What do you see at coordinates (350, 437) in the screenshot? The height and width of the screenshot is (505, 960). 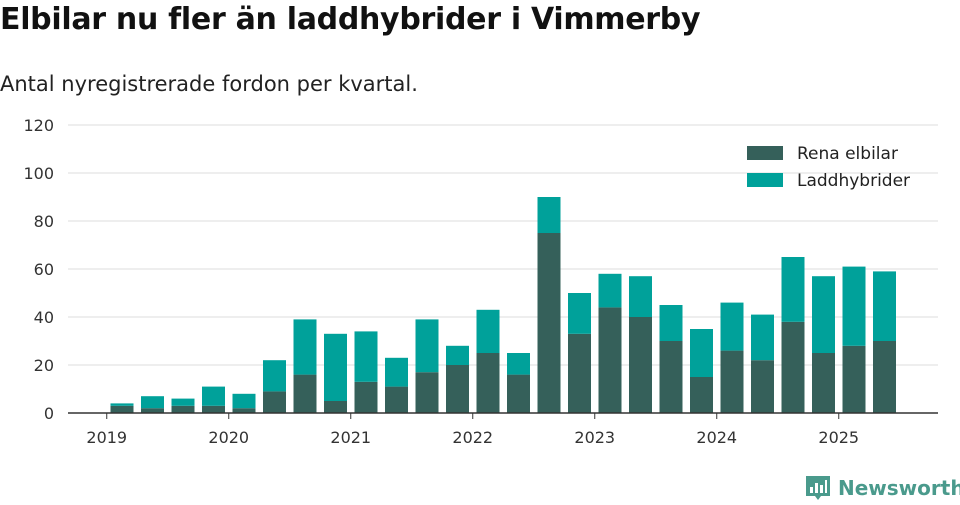 I see `x-tick-label: 2021` at bounding box center [350, 437].